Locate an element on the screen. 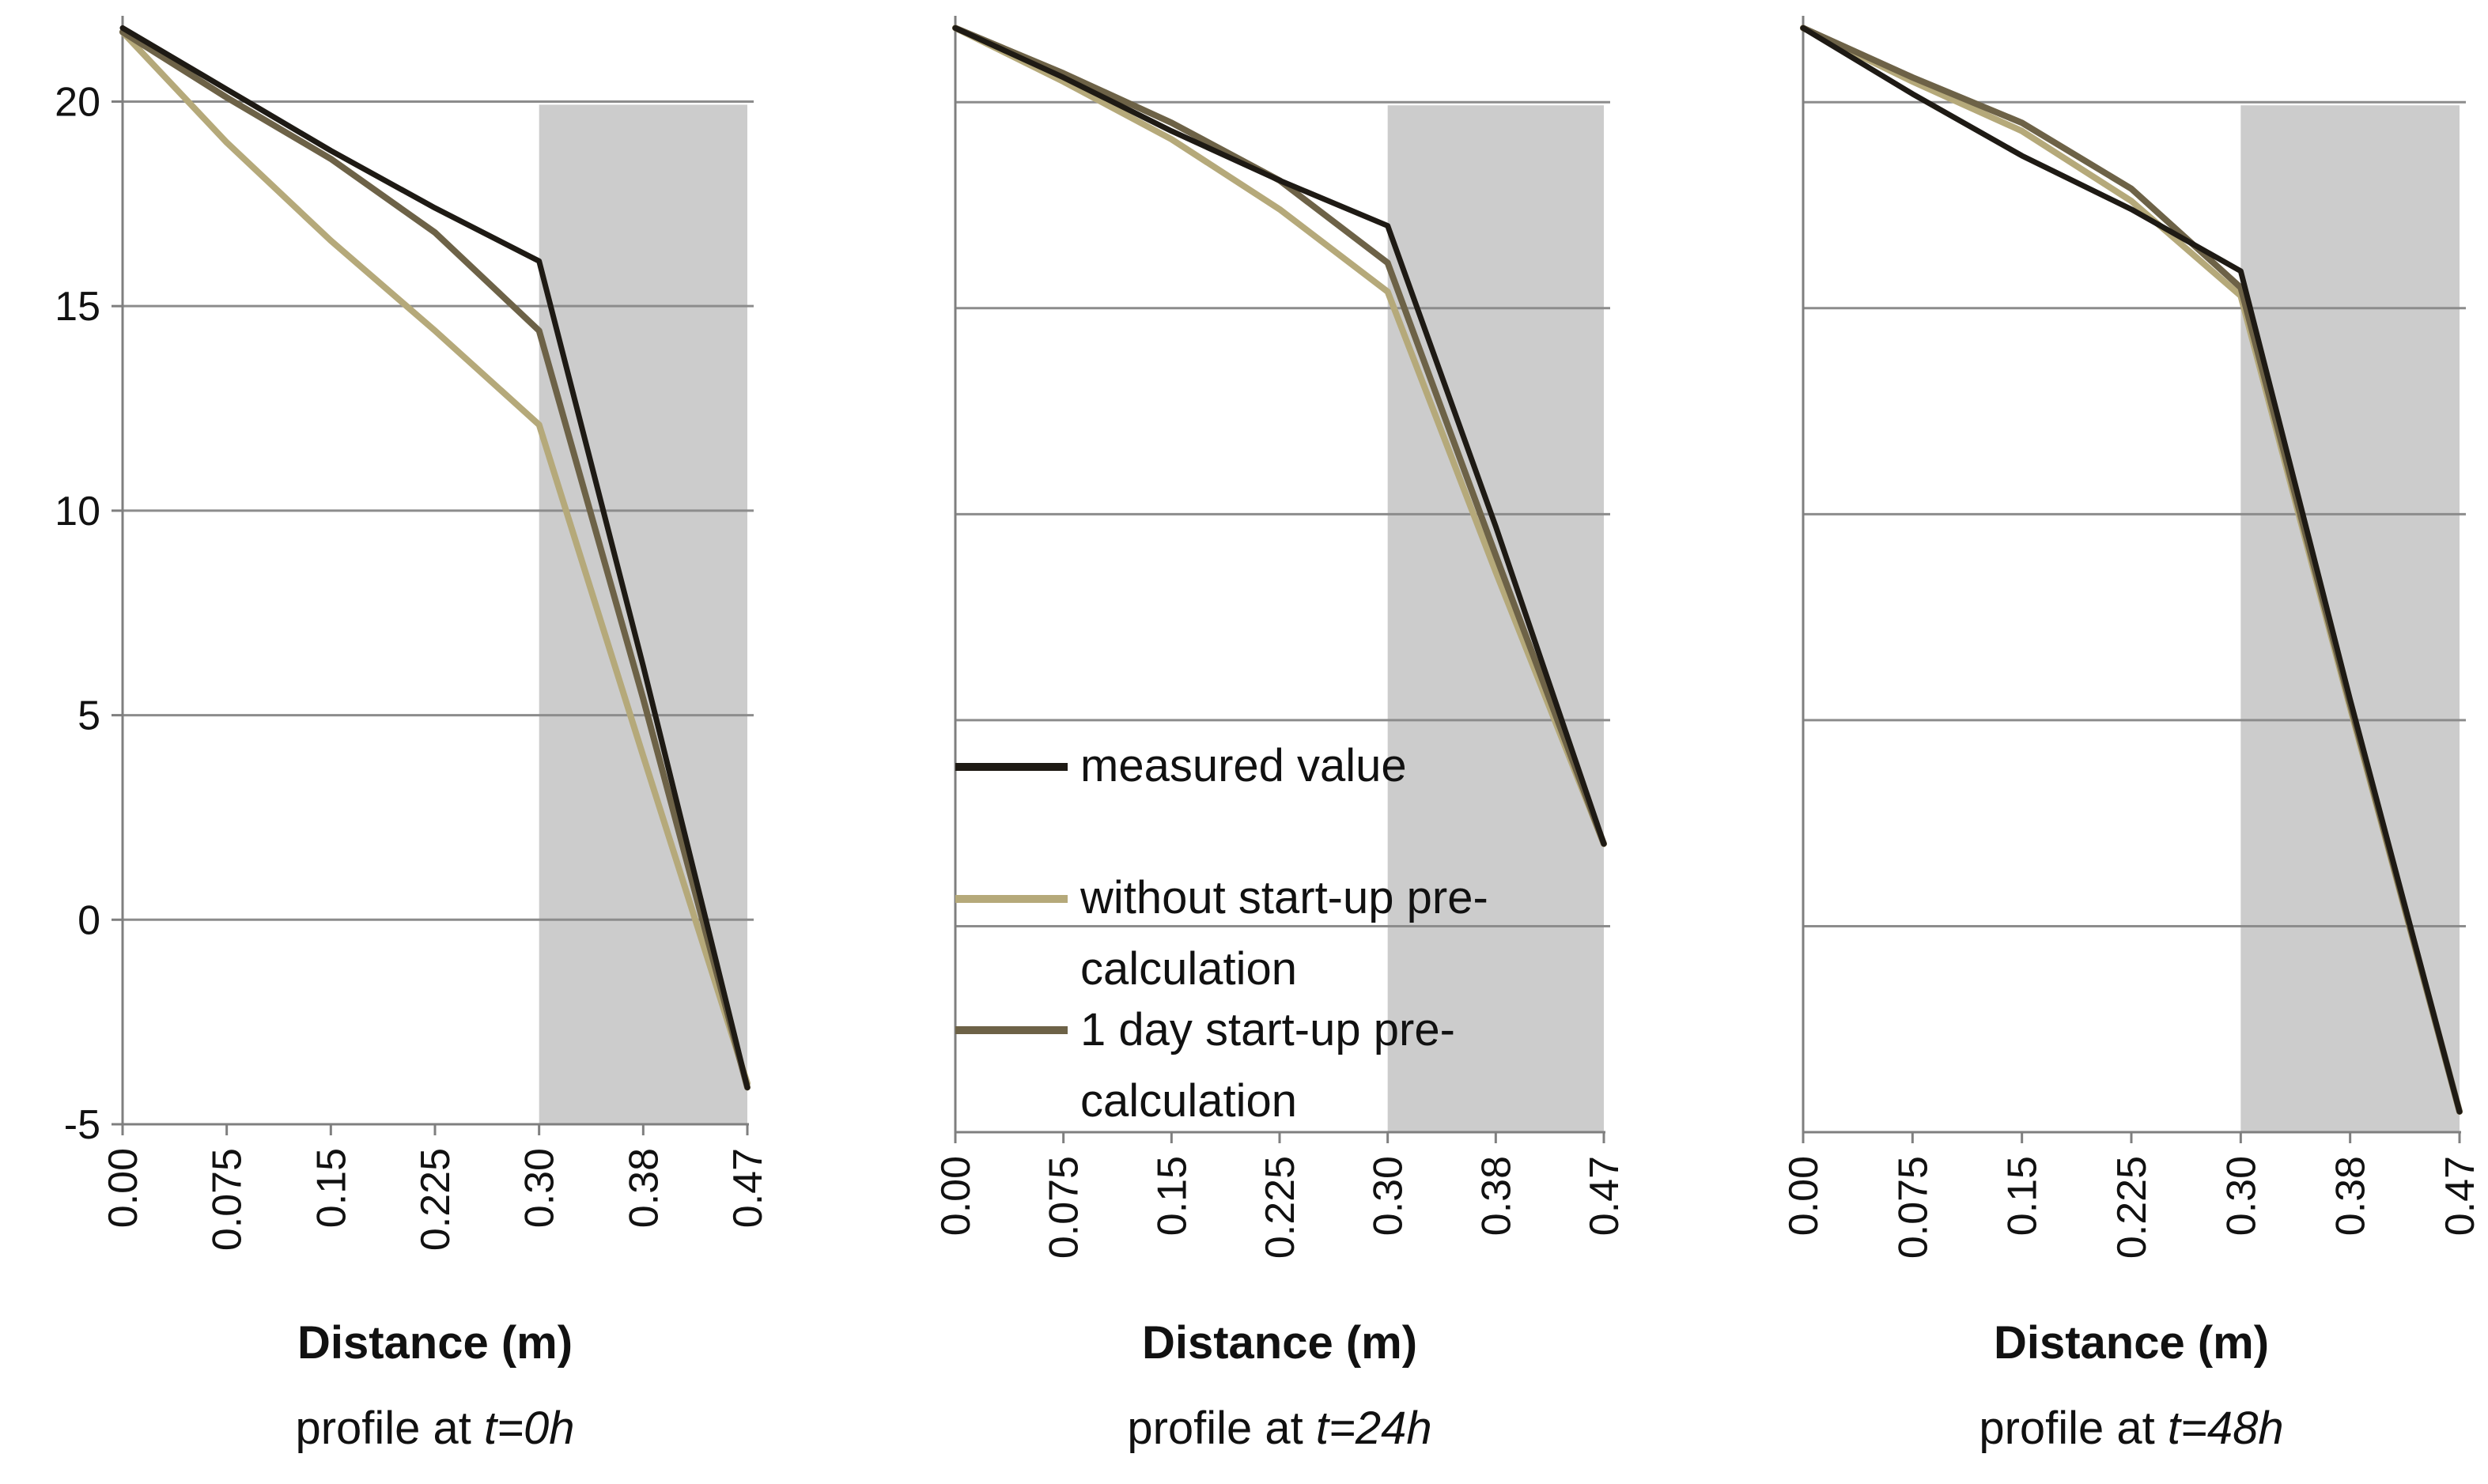  panel-caption: profile at t=0h is located at coordinates (434, 1428).